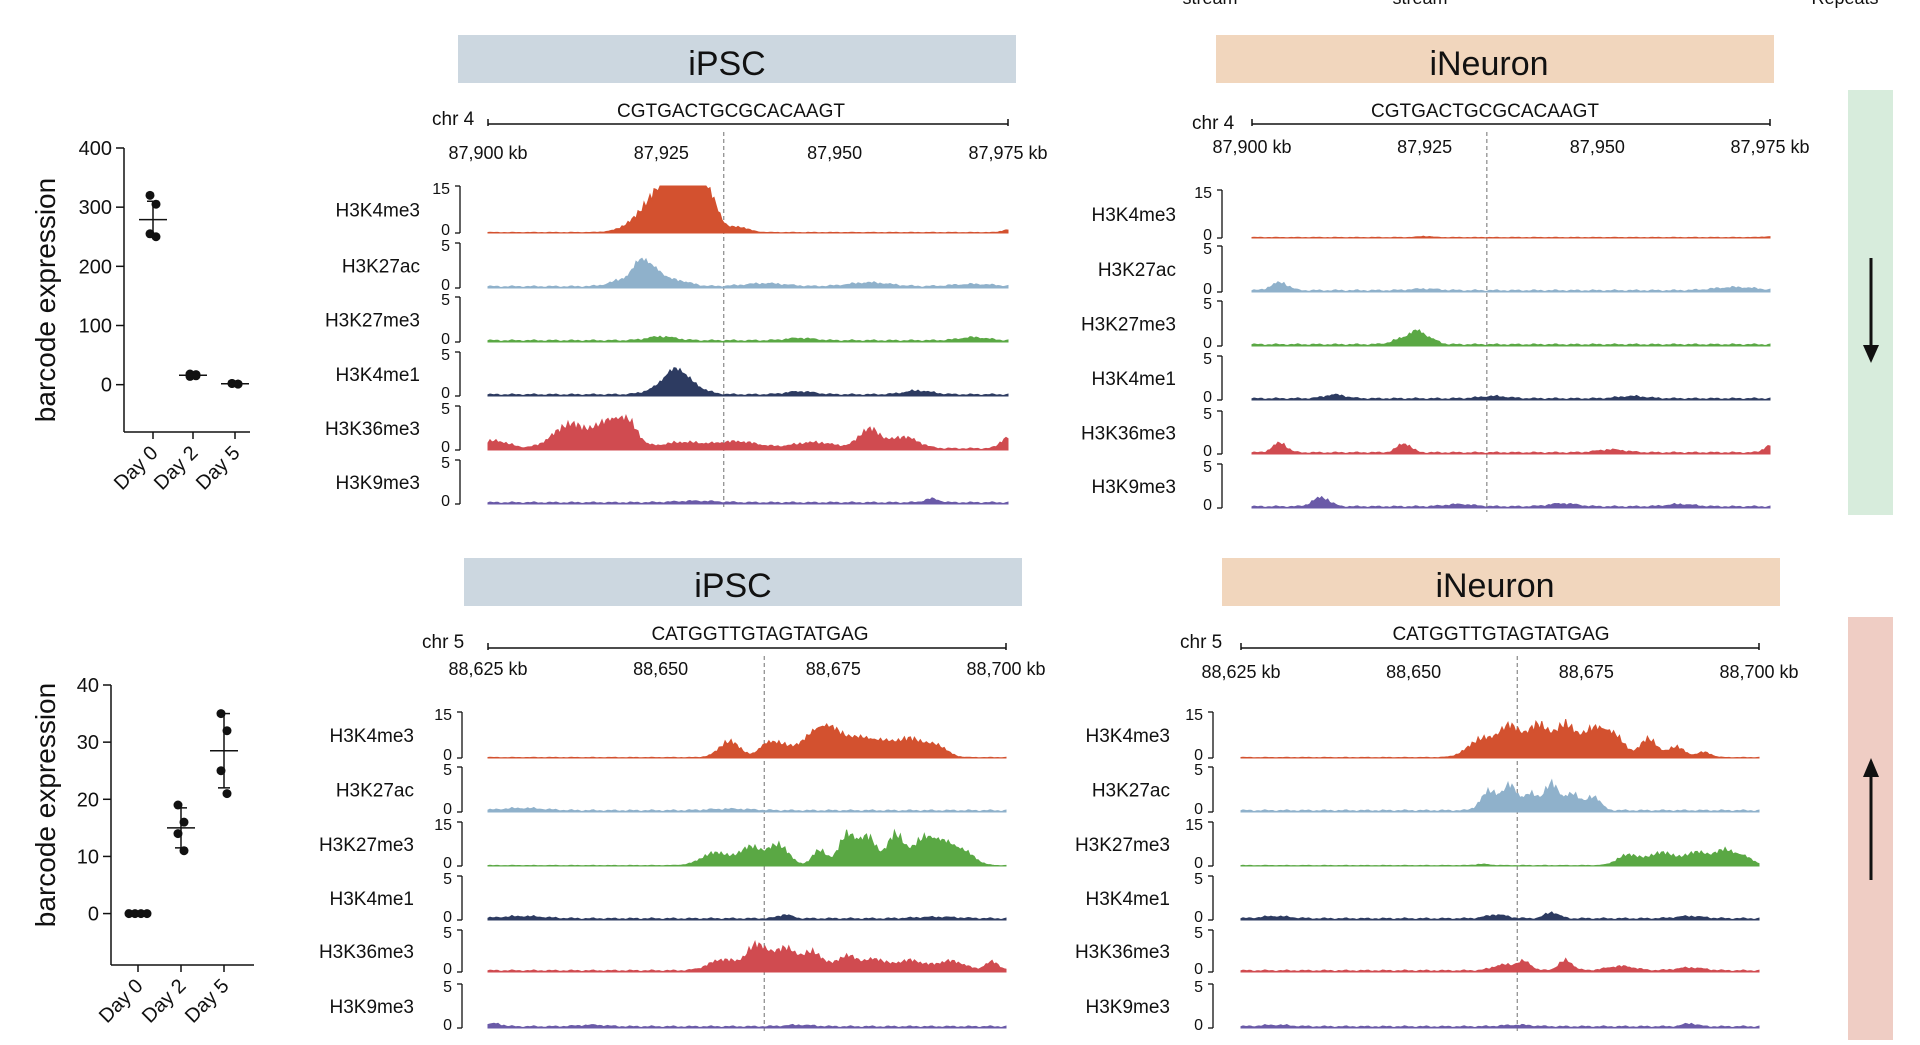 This screenshot has height=1045, width=1920. I want to click on x-tick-label: 87,975 kb, so click(1769, 147).